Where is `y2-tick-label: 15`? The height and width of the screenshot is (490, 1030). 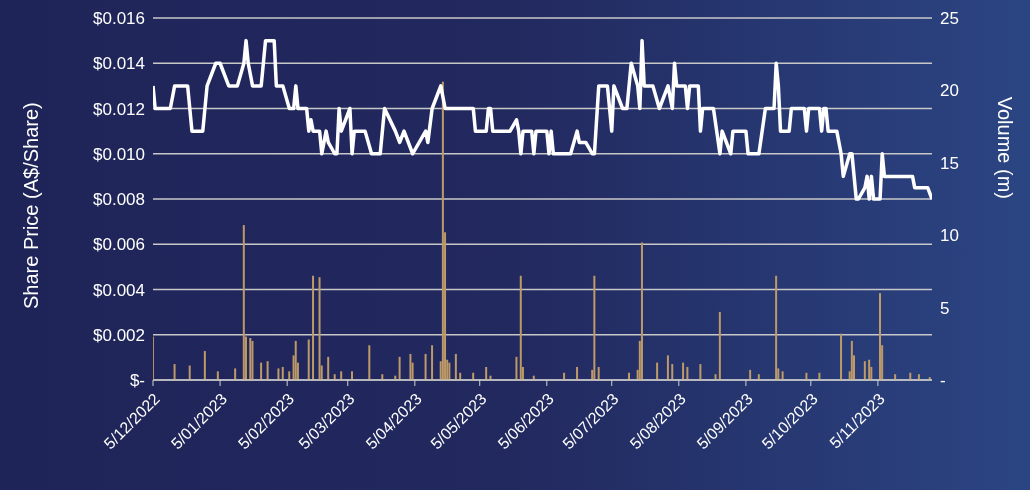
y2-tick-label: 15 is located at coordinates (949, 163).